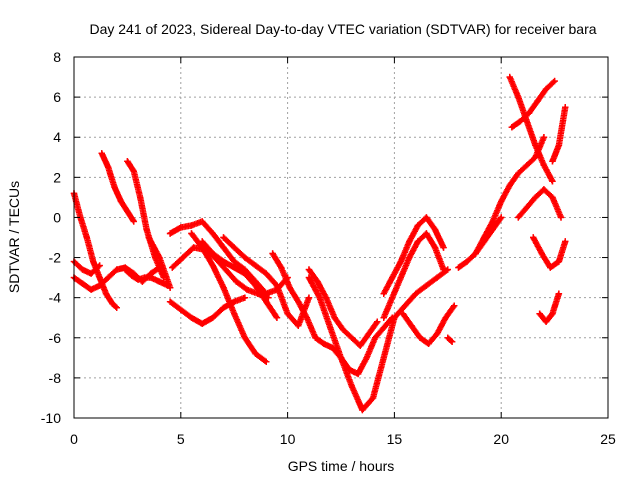  Describe the element at coordinates (74, 439) in the screenshot. I see `x-tick-label: 0` at that location.